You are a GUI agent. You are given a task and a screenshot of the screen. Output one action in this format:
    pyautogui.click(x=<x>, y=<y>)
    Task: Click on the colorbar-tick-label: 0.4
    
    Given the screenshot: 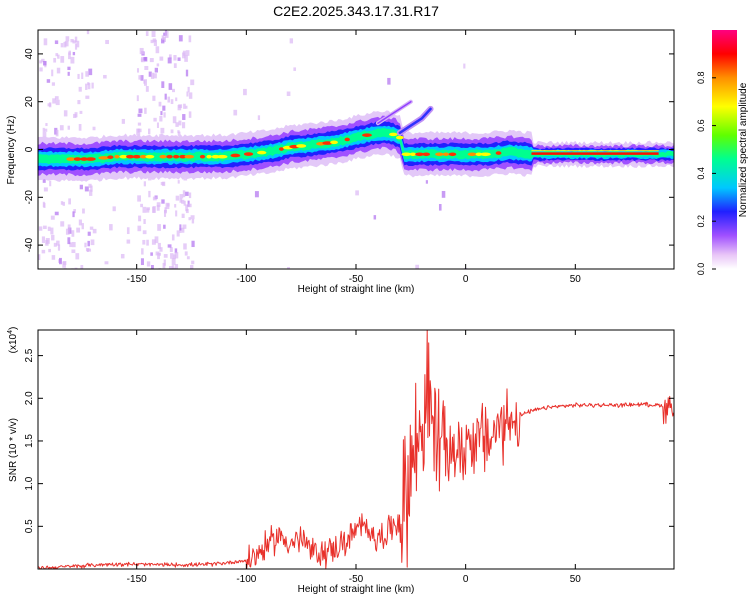 What is the action you would take?
    pyautogui.click(x=701, y=173)
    